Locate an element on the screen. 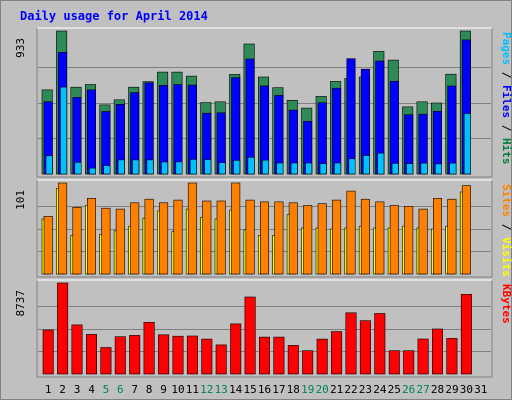 The height and width of the screenshot is (400, 512). x-tick-label: 25 is located at coordinates (394, 389).